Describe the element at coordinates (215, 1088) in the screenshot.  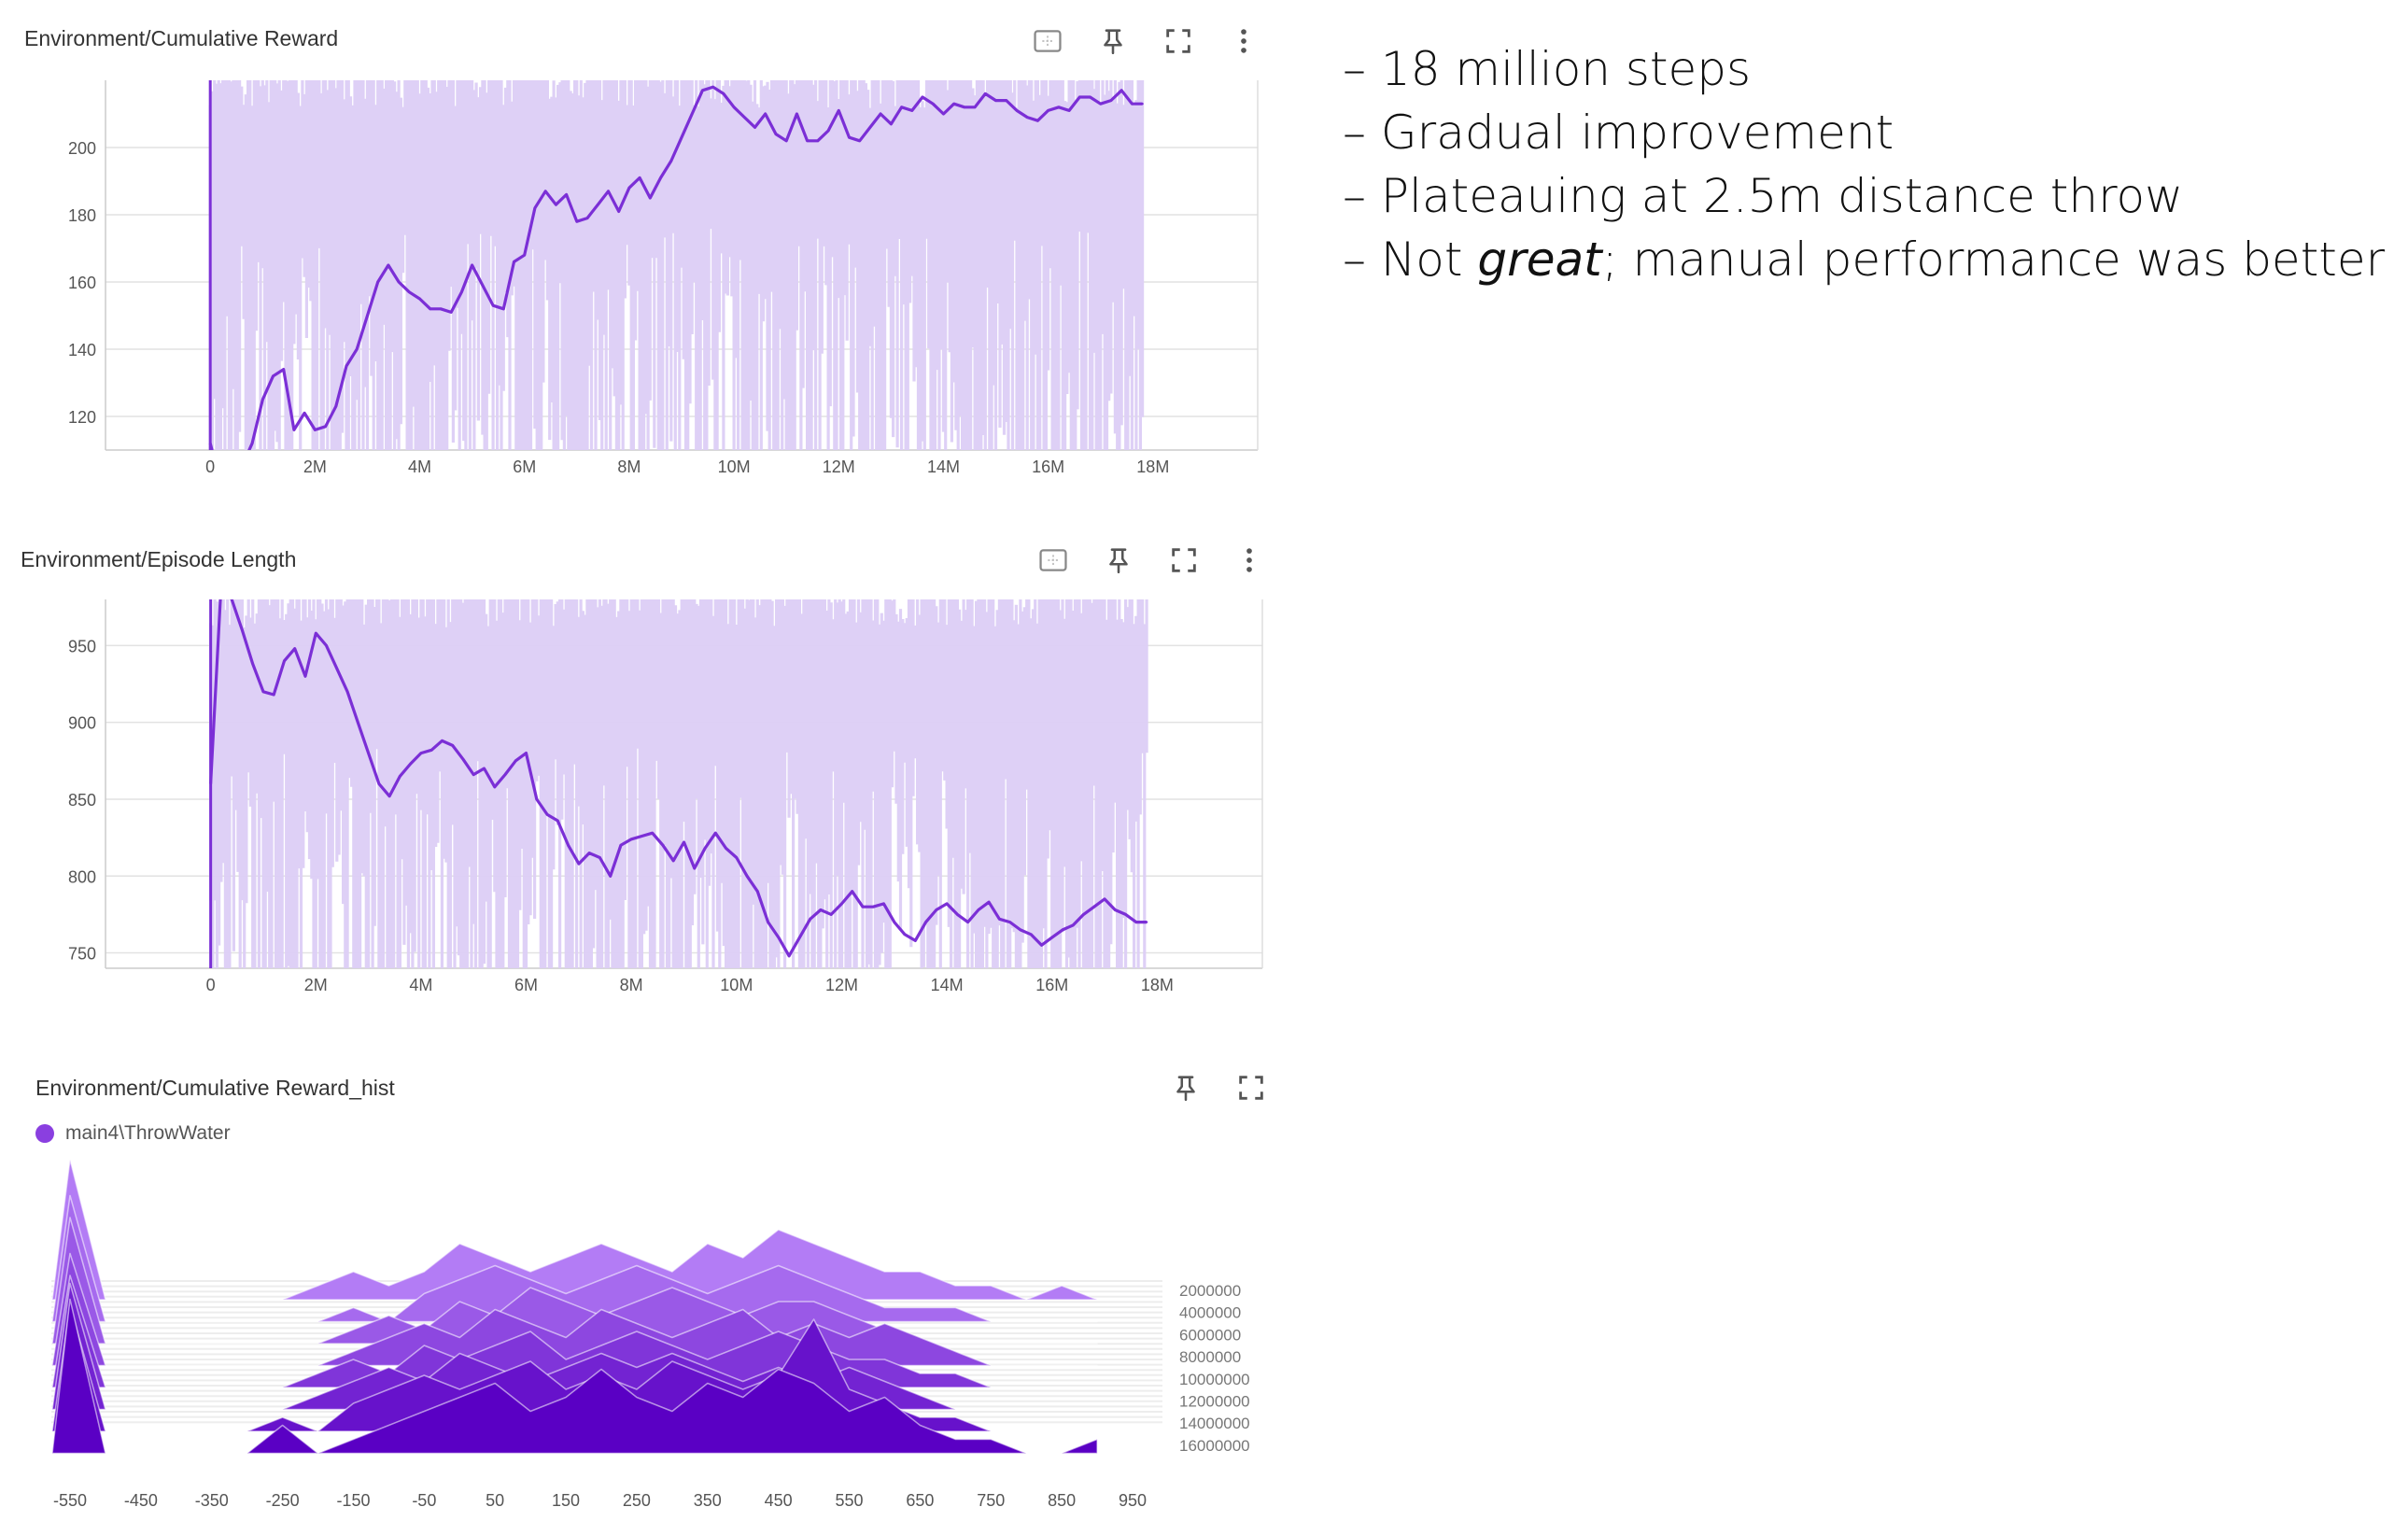
I see `card-title: Environment/Cumulative Reward_hist` at that location.